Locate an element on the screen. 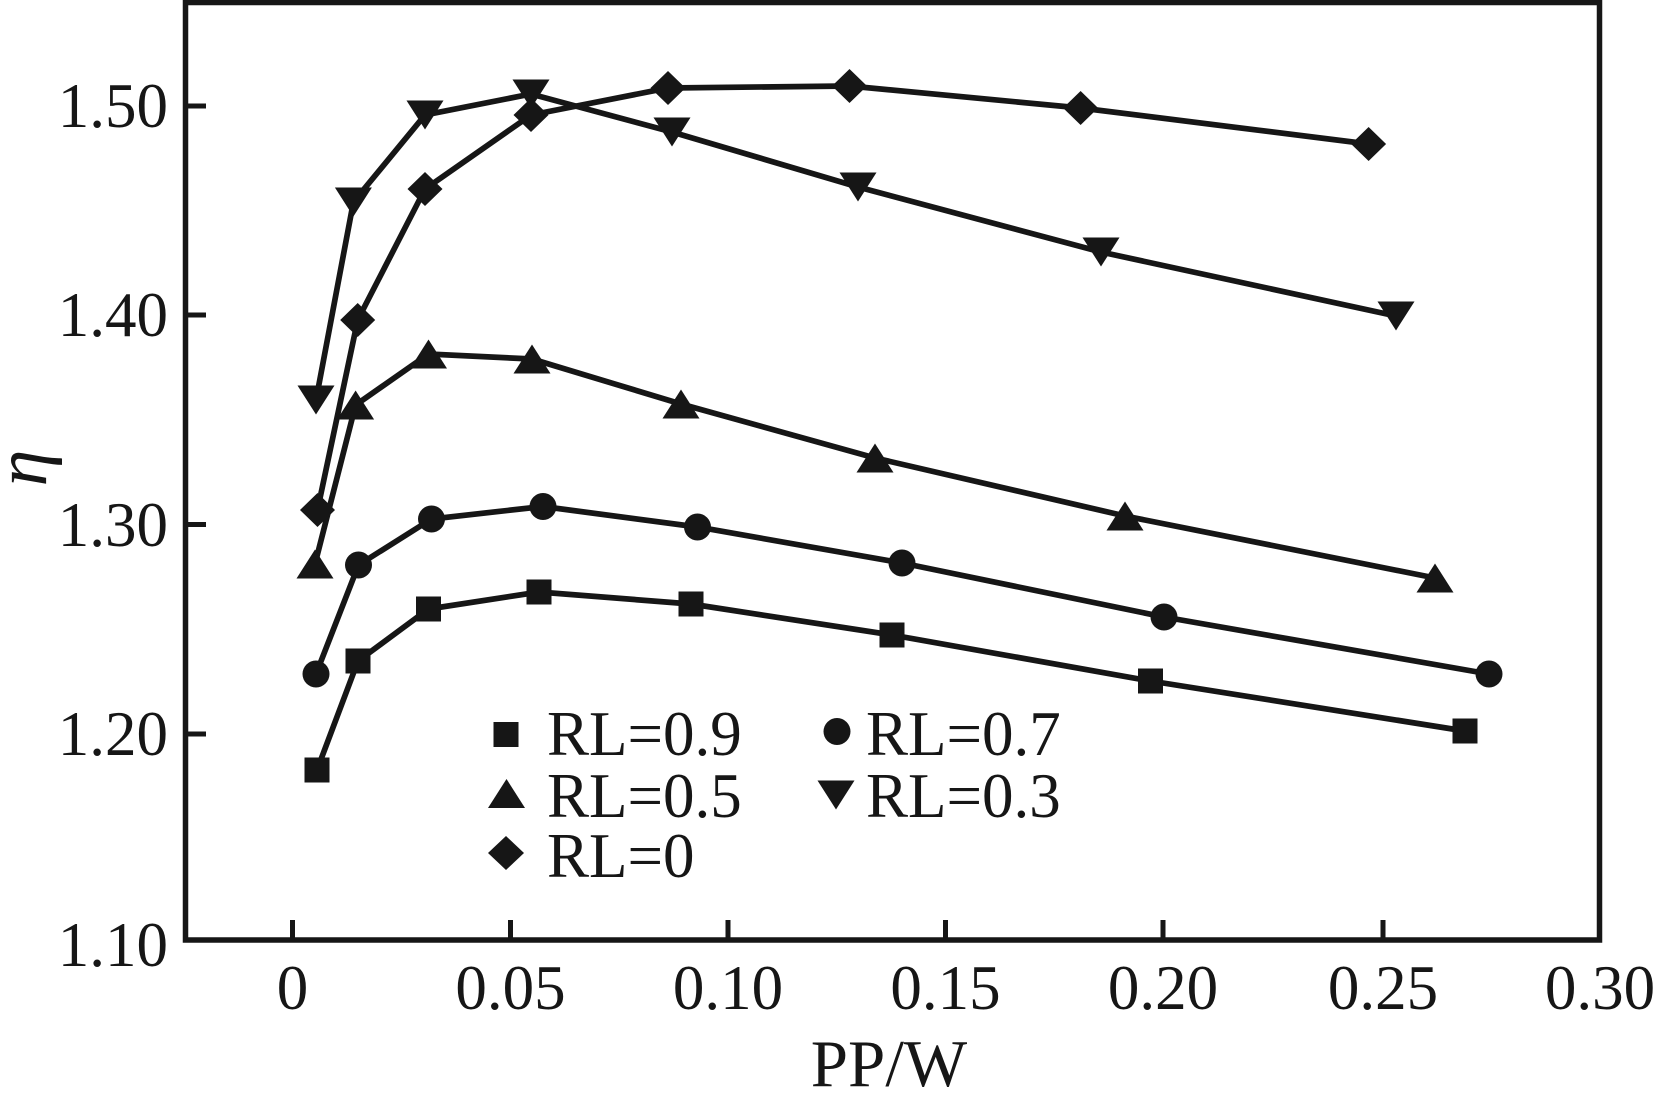 The width and height of the screenshot is (1658, 1105). svg-text: 0.20 is located at coordinates (1163, 988).